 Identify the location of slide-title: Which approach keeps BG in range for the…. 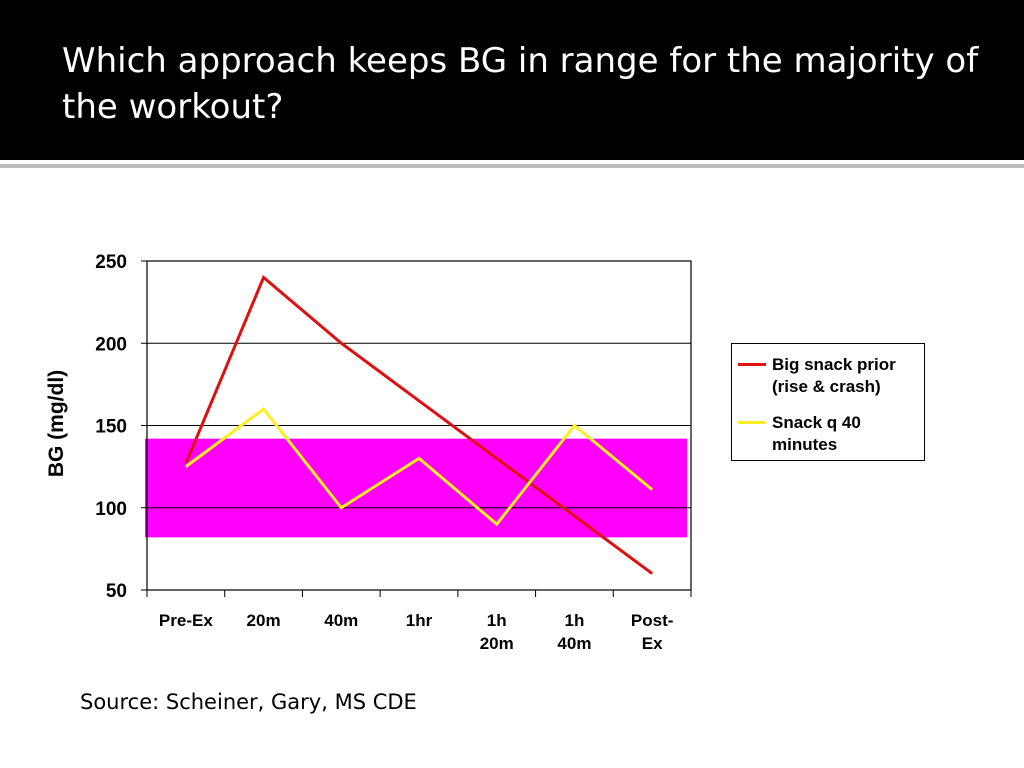
(520, 84).